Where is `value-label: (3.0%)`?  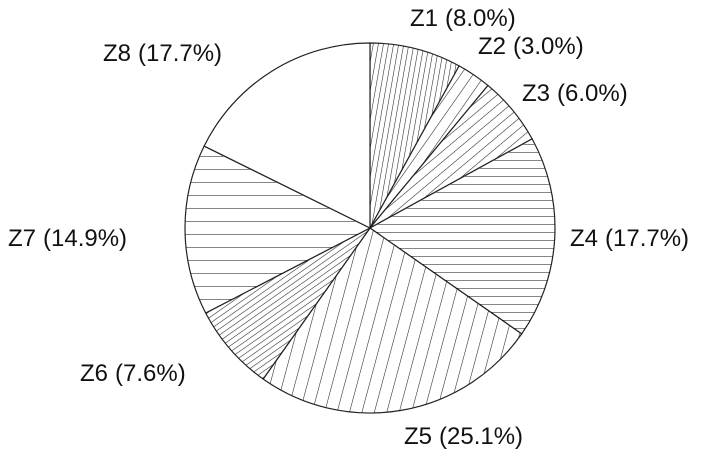
value-label: (3.0%) is located at coordinates (548, 46).